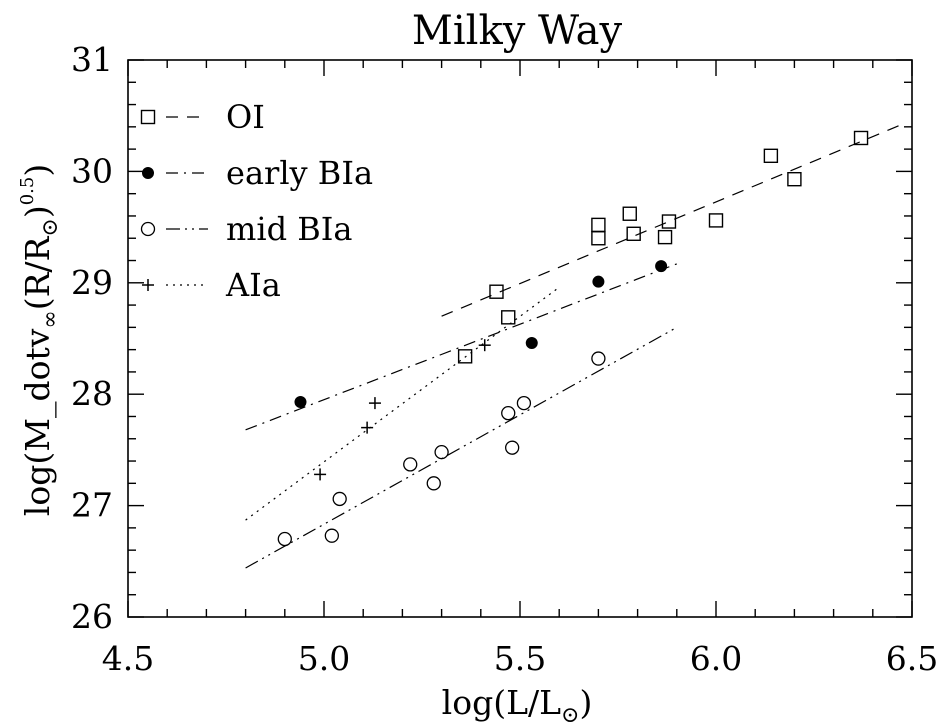 The image size is (937, 728). What do you see at coordinates (92, 393) in the screenshot?
I see `y-tick-label: 28` at bounding box center [92, 393].